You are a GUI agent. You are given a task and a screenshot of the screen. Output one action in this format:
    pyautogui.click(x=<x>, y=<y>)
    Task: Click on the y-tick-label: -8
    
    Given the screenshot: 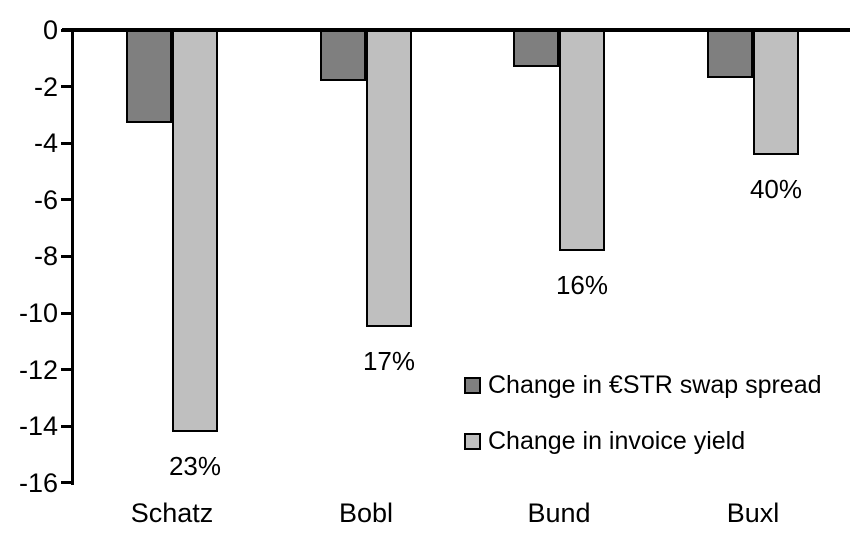 What is the action you would take?
    pyautogui.click(x=45, y=256)
    